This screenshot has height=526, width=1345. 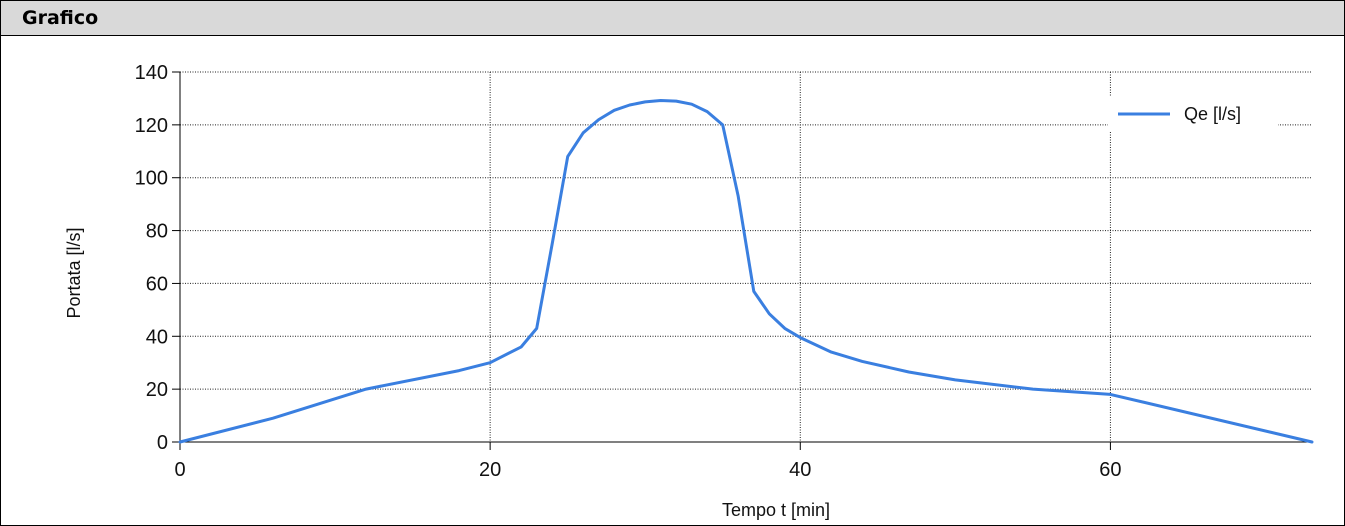 I want to click on y-axis-label: Portata [l/s], so click(x=74, y=272).